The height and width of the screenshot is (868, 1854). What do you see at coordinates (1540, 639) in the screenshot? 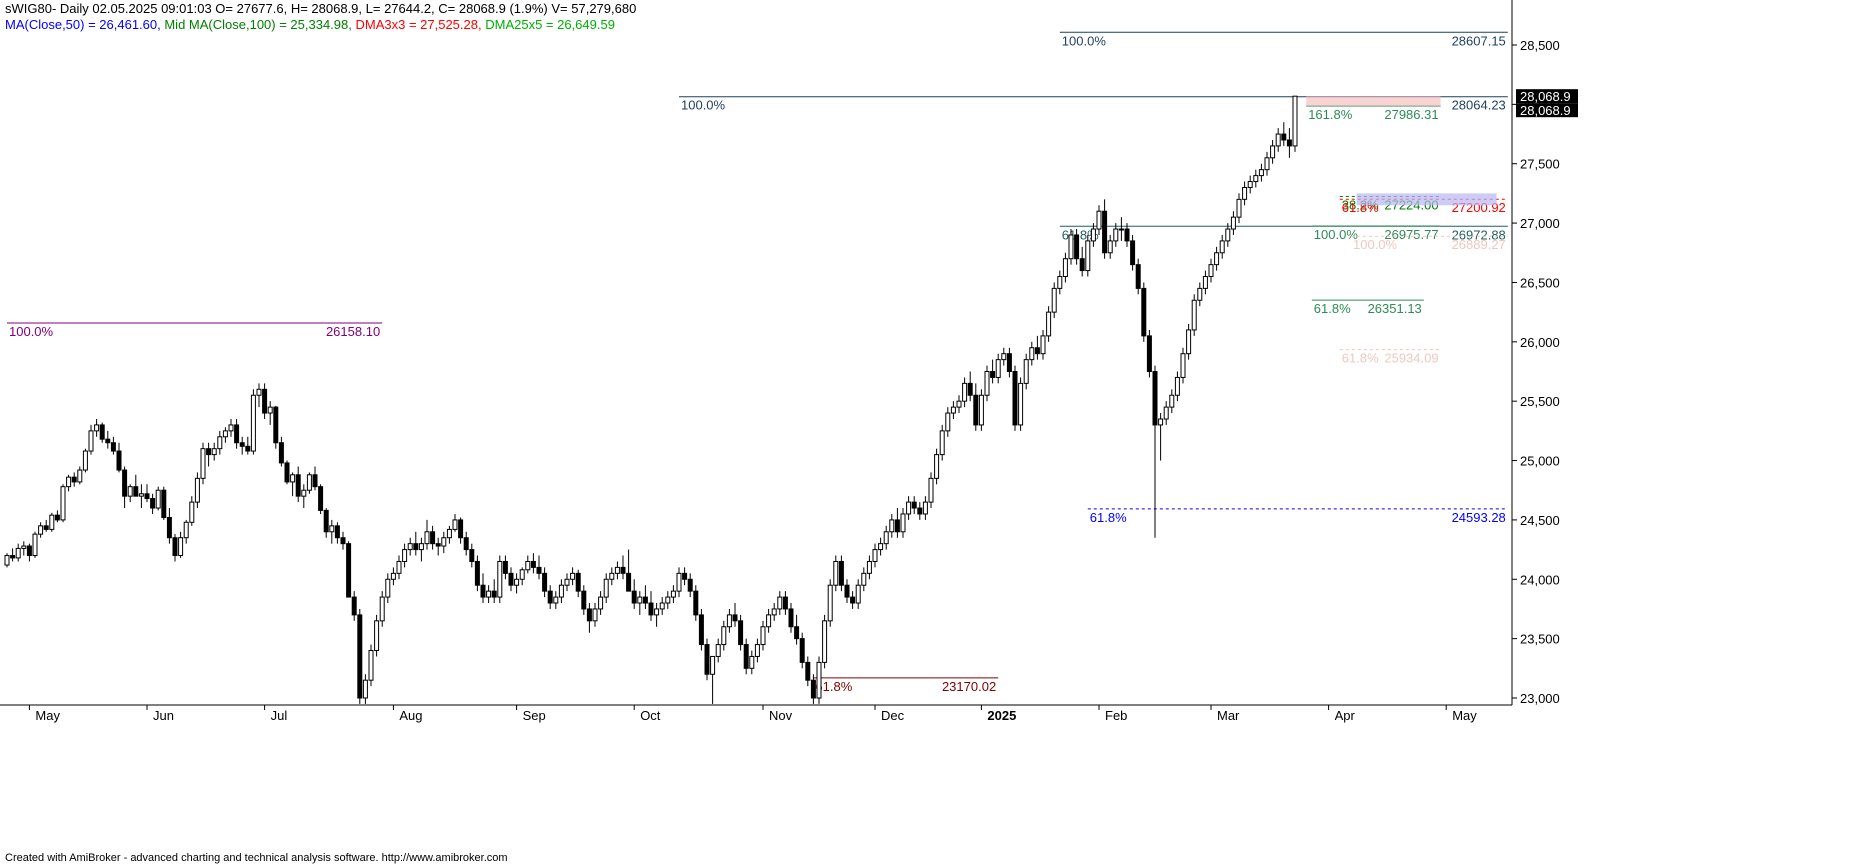
I see `y-tick-label: 23,500` at bounding box center [1540, 639].